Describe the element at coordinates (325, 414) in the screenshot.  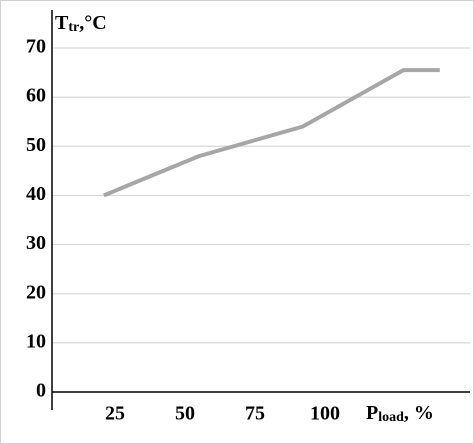
I see `x-tick-label: 100` at that location.